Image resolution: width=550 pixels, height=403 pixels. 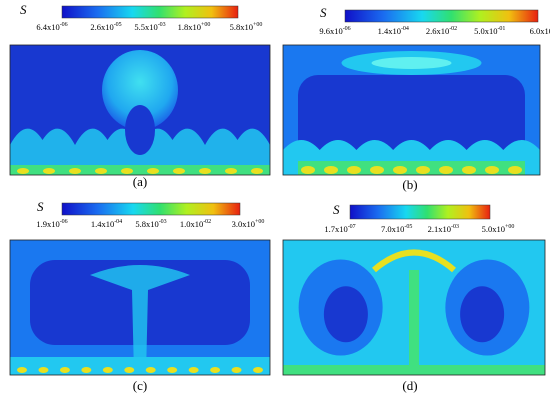 I want to click on tick-mantissa: 1.4x10, so click(x=389, y=31).